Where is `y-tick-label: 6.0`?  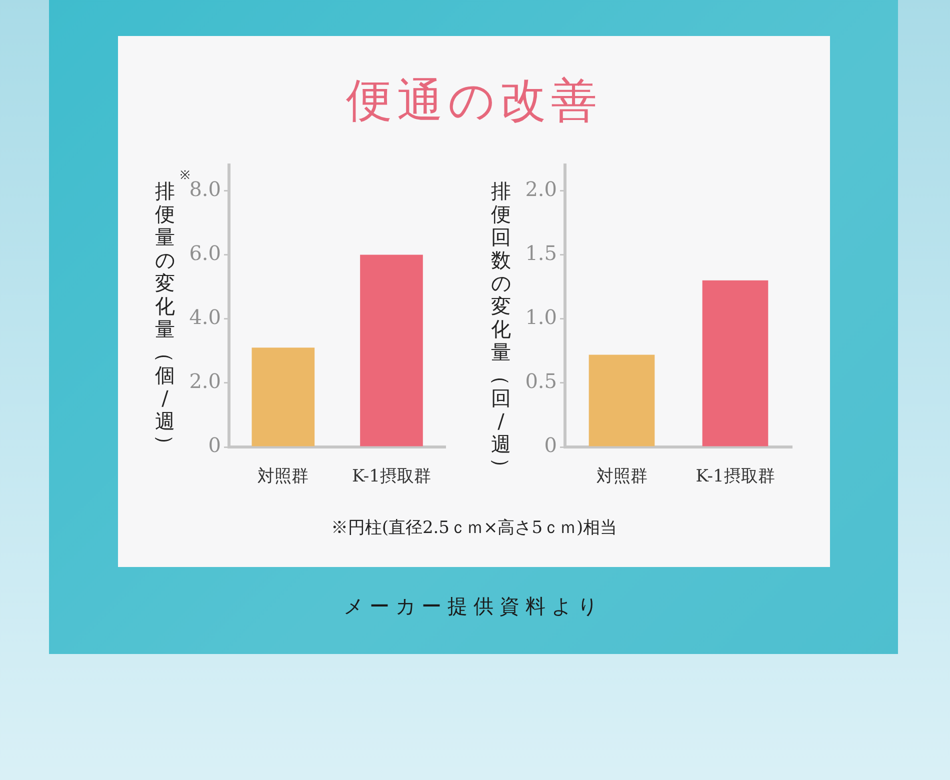
y-tick-label: 6.0 is located at coordinates (205, 252).